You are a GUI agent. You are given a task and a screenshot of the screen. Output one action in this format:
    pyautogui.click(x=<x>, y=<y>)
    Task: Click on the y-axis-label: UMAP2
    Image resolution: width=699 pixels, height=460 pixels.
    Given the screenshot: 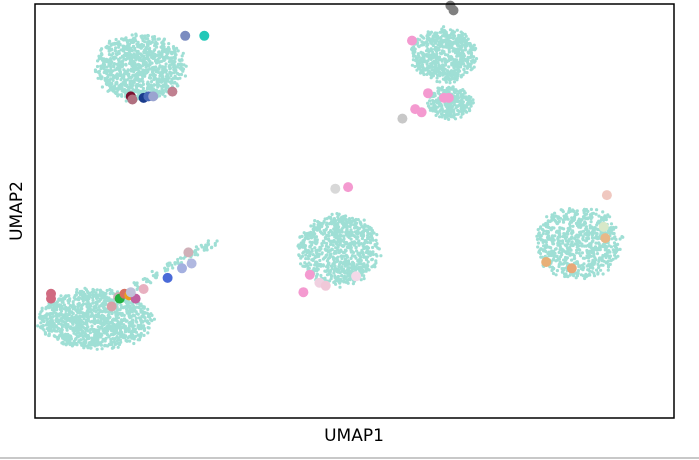 What is the action you would take?
    pyautogui.click(x=17, y=211)
    